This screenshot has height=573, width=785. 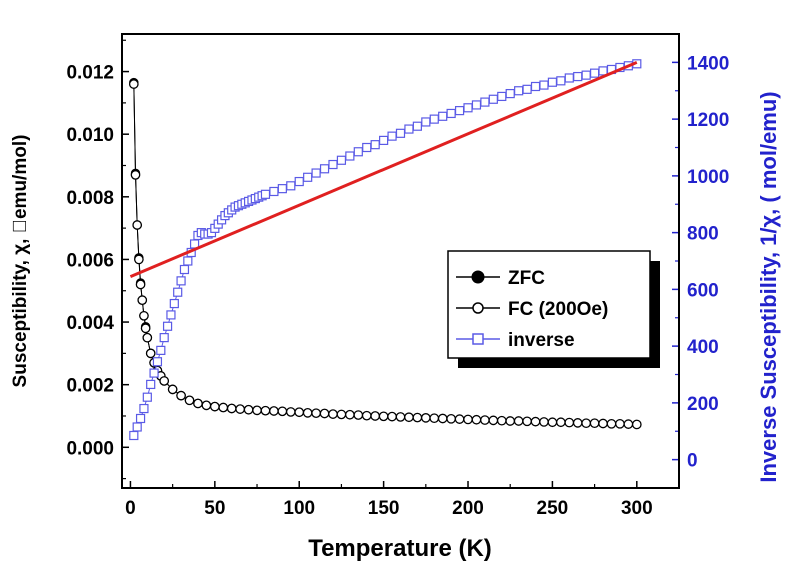 What do you see at coordinates (20, 261) in the screenshot?
I see `y-axis-title: Susceptibility, χ,  emu/mol)` at bounding box center [20, 261].